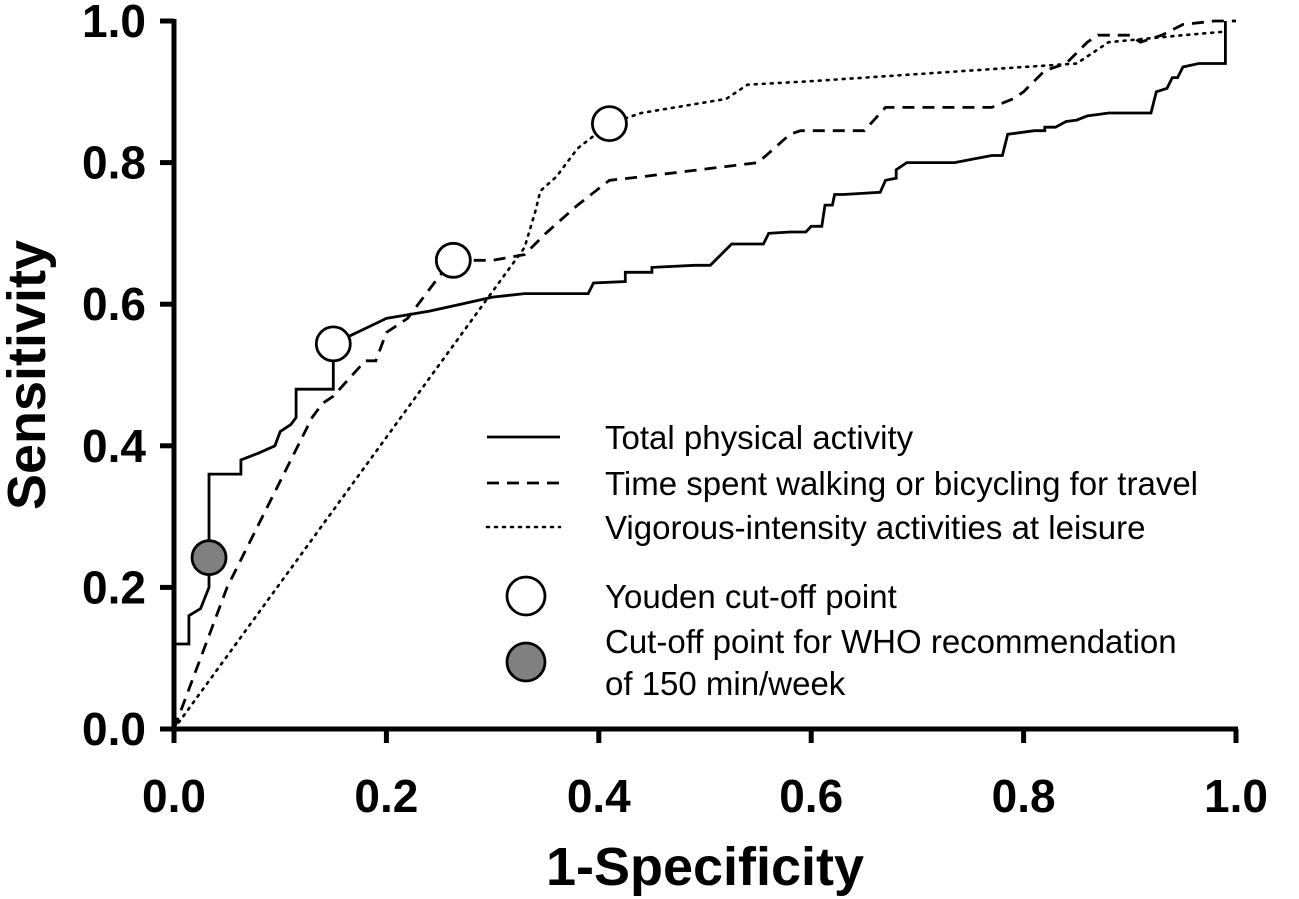 This screenshot has width=1299, height=899. Describe the element at coordinates (174, 796) in the screenshot. I see `x-tick-label: 0.0` at that location.